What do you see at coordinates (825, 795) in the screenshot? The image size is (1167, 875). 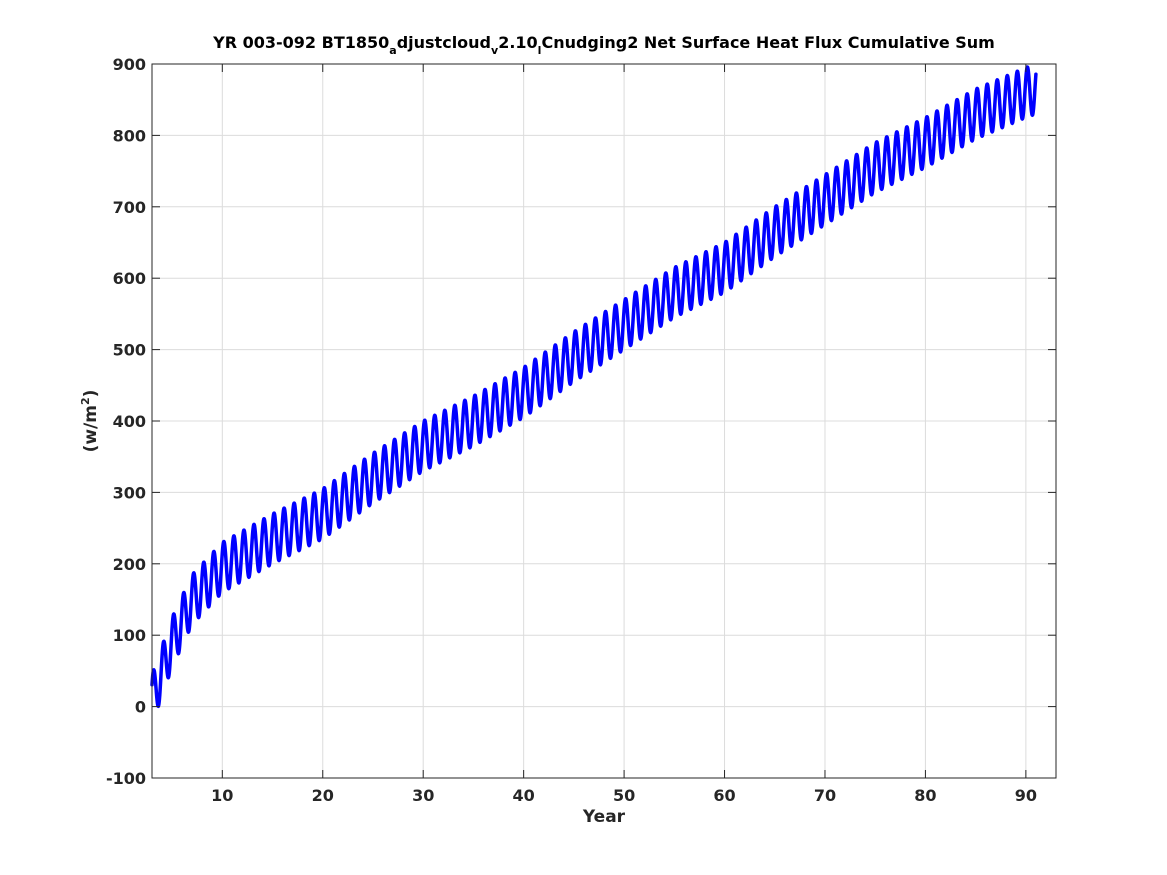 I see `x-tick-label: 70` at bounding box center [825, 795].